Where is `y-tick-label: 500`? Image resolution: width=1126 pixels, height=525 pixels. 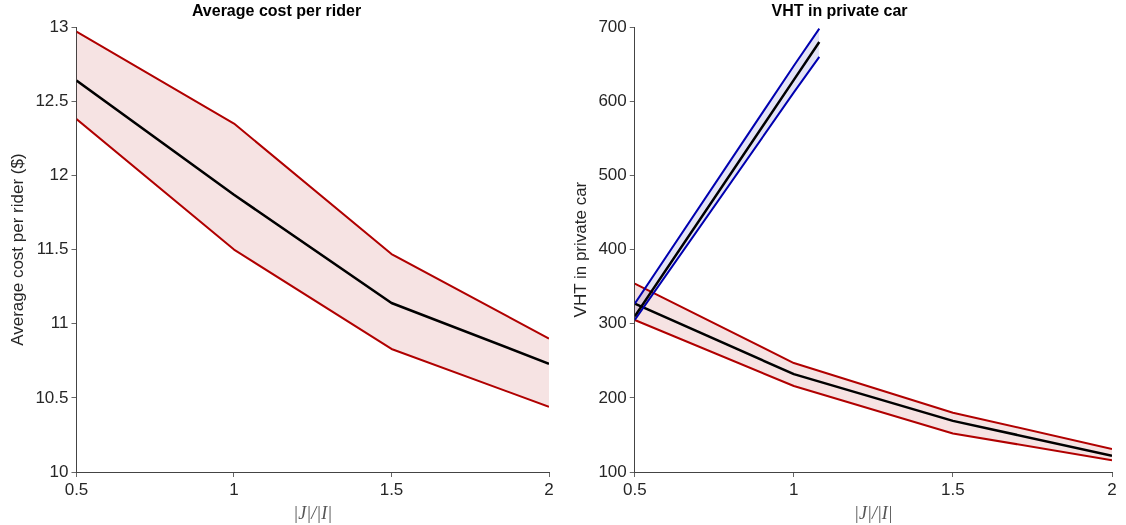
y-tick-label: 500 is located at coordinates (612, 175).